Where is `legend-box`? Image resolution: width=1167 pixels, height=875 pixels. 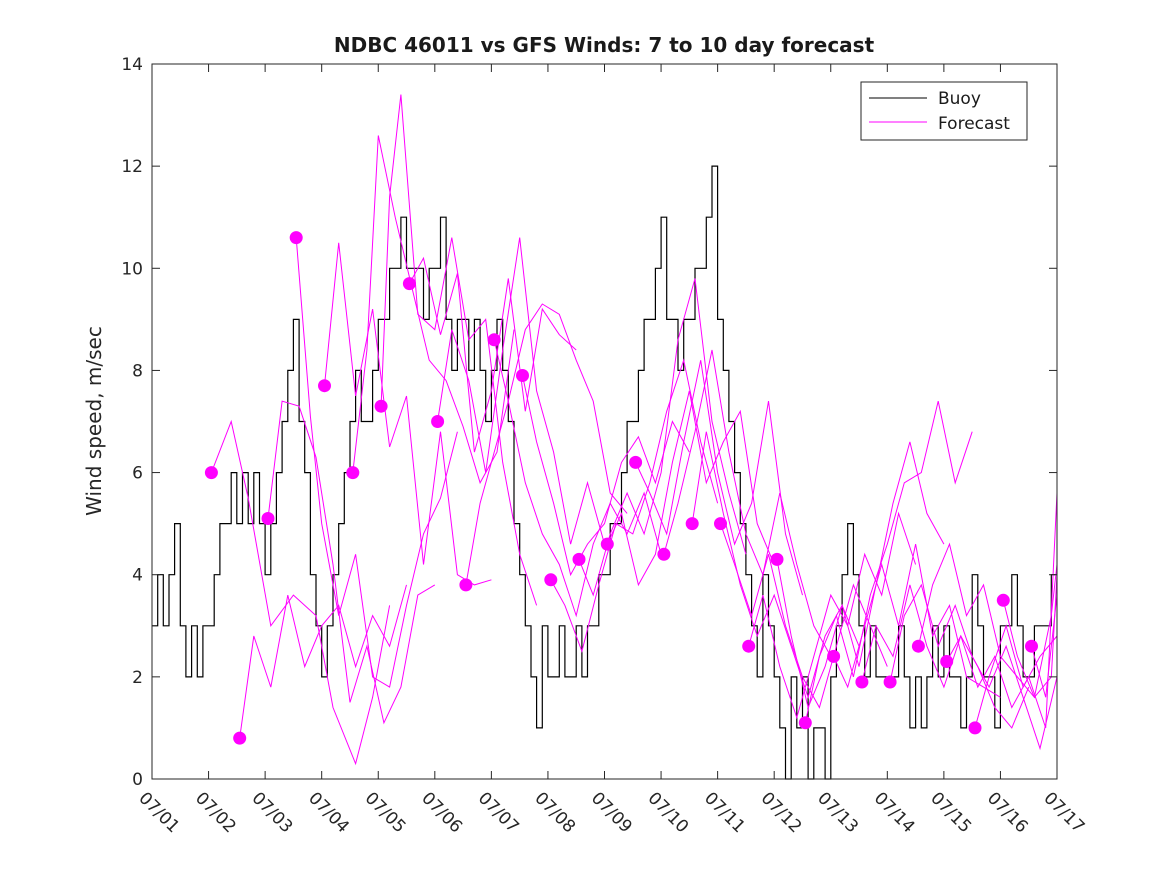 legend-box is located at coordinates (944, 111).